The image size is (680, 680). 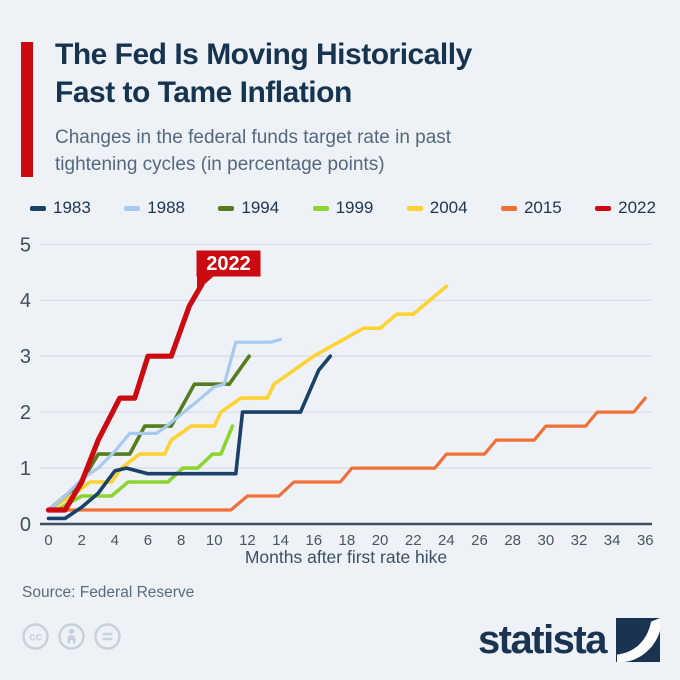 I want to click on legend-swatch-1983, so click(x=38, y=208).